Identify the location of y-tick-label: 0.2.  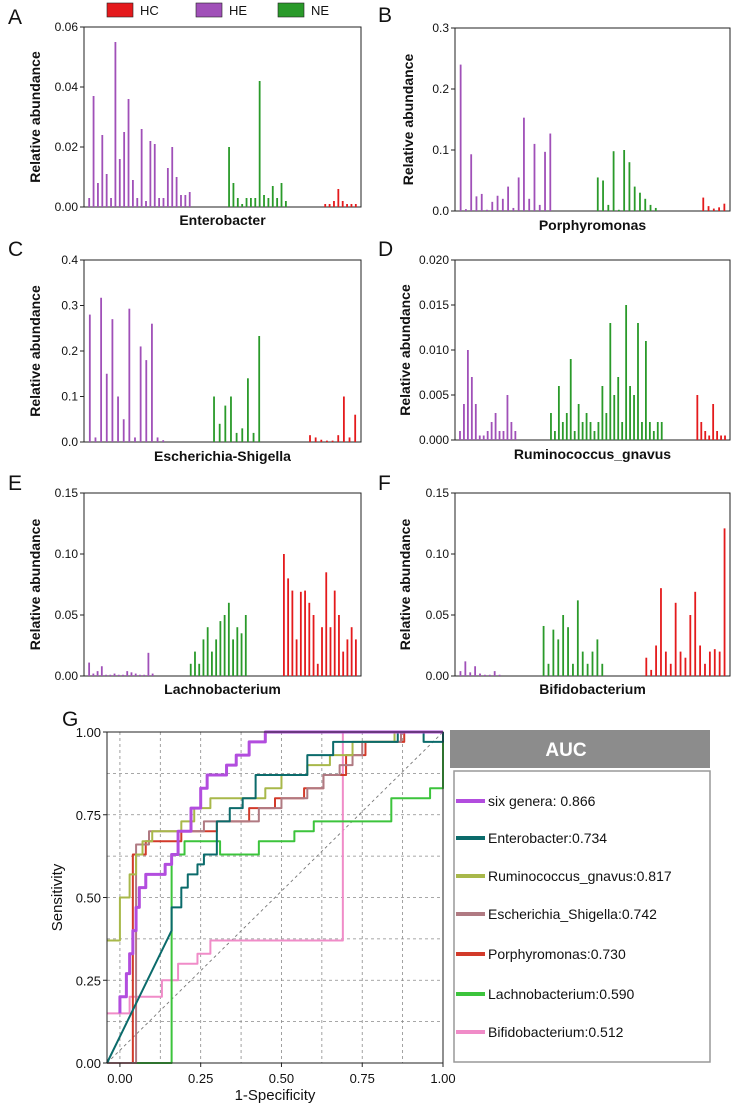
(440, 89).